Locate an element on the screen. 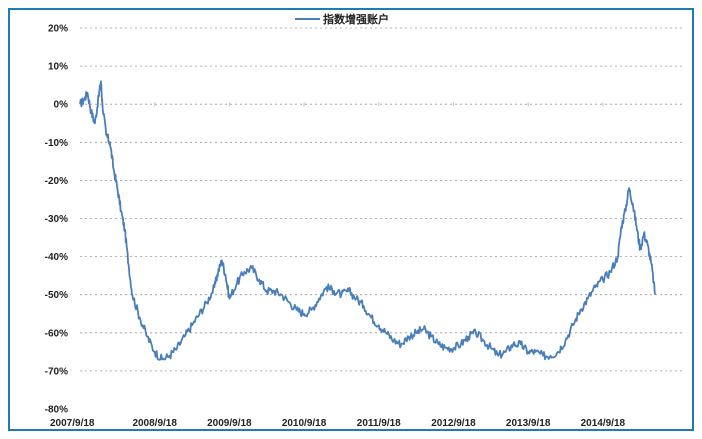 This screenshot has height=439, width=702. y-tick-label: -70% is located at coordinates (56, 371).